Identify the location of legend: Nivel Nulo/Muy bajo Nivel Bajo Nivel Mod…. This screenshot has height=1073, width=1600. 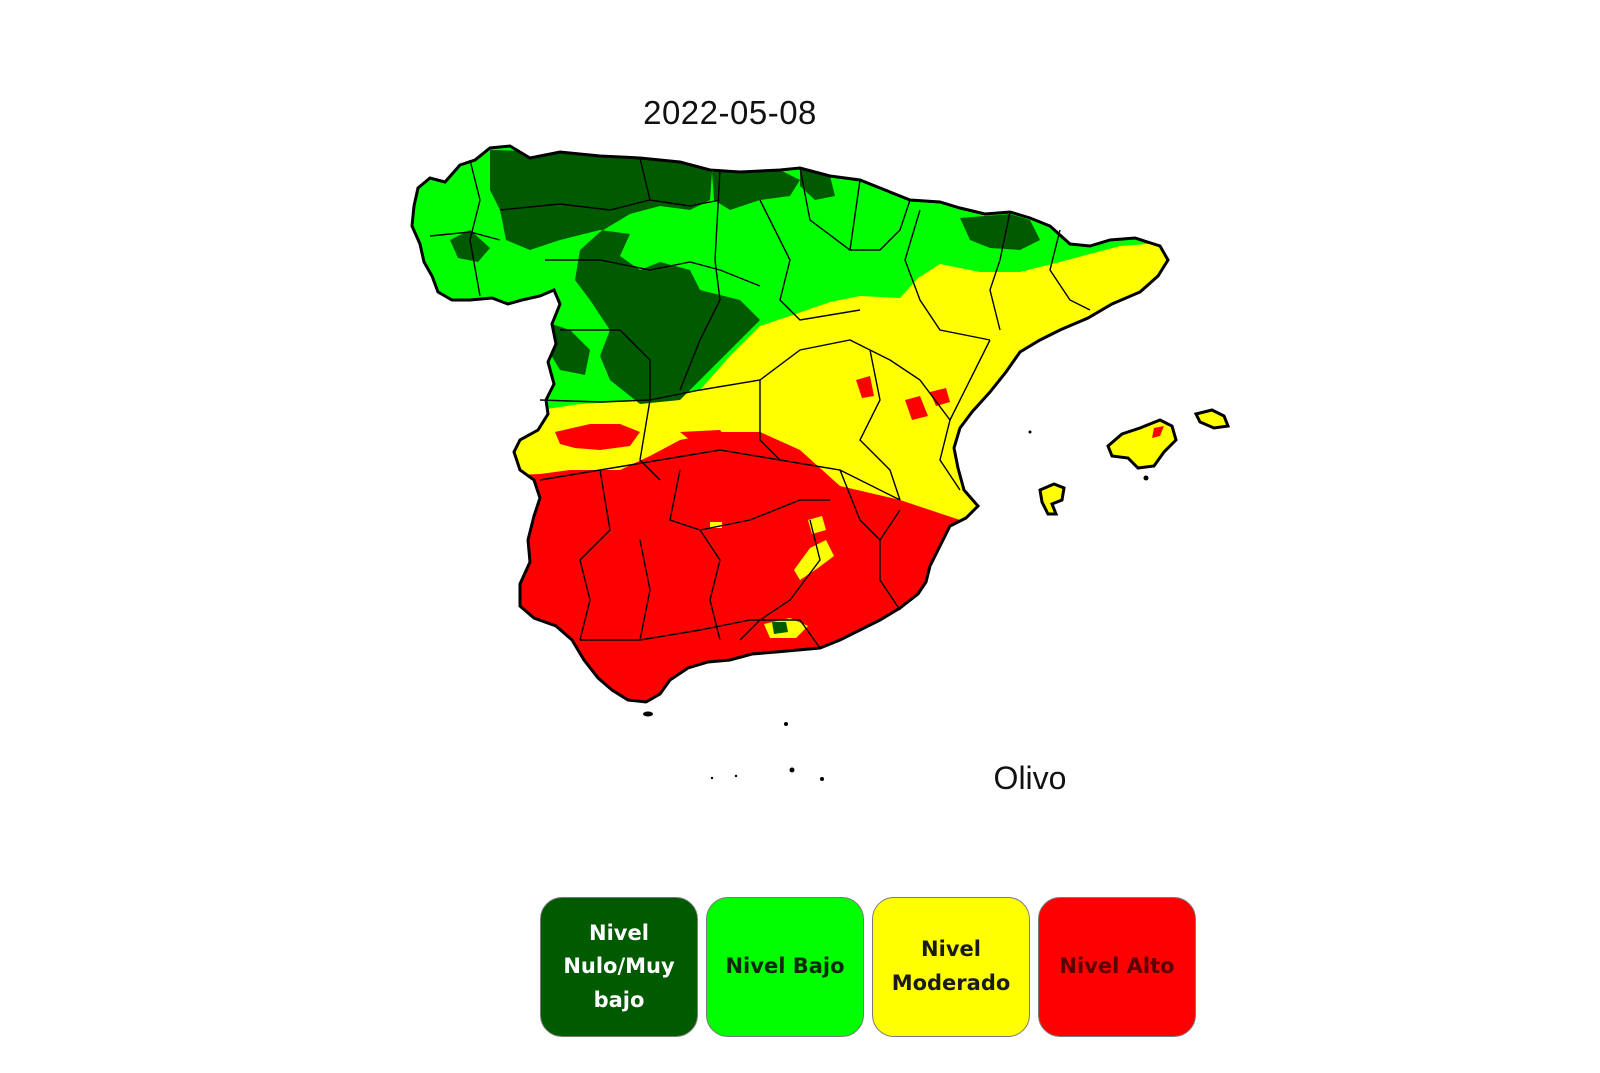
(868, 967).